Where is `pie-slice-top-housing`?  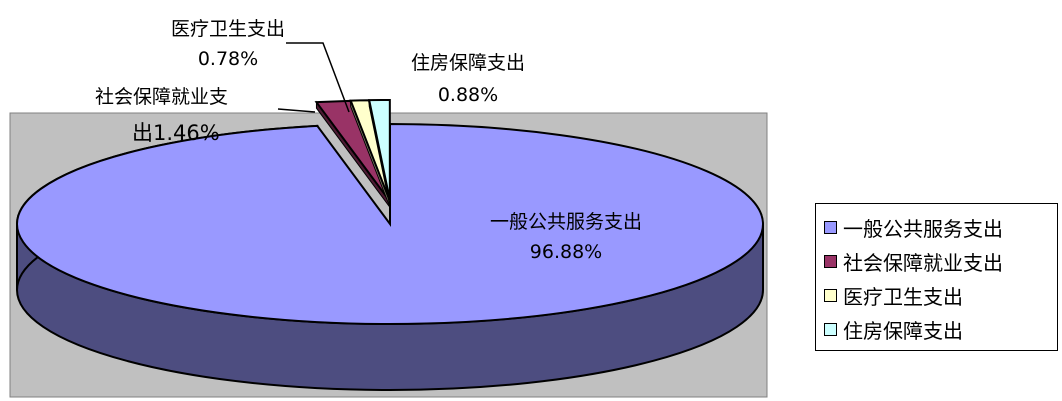 pie-slice-top-housing is located at coordinates (379, 150).